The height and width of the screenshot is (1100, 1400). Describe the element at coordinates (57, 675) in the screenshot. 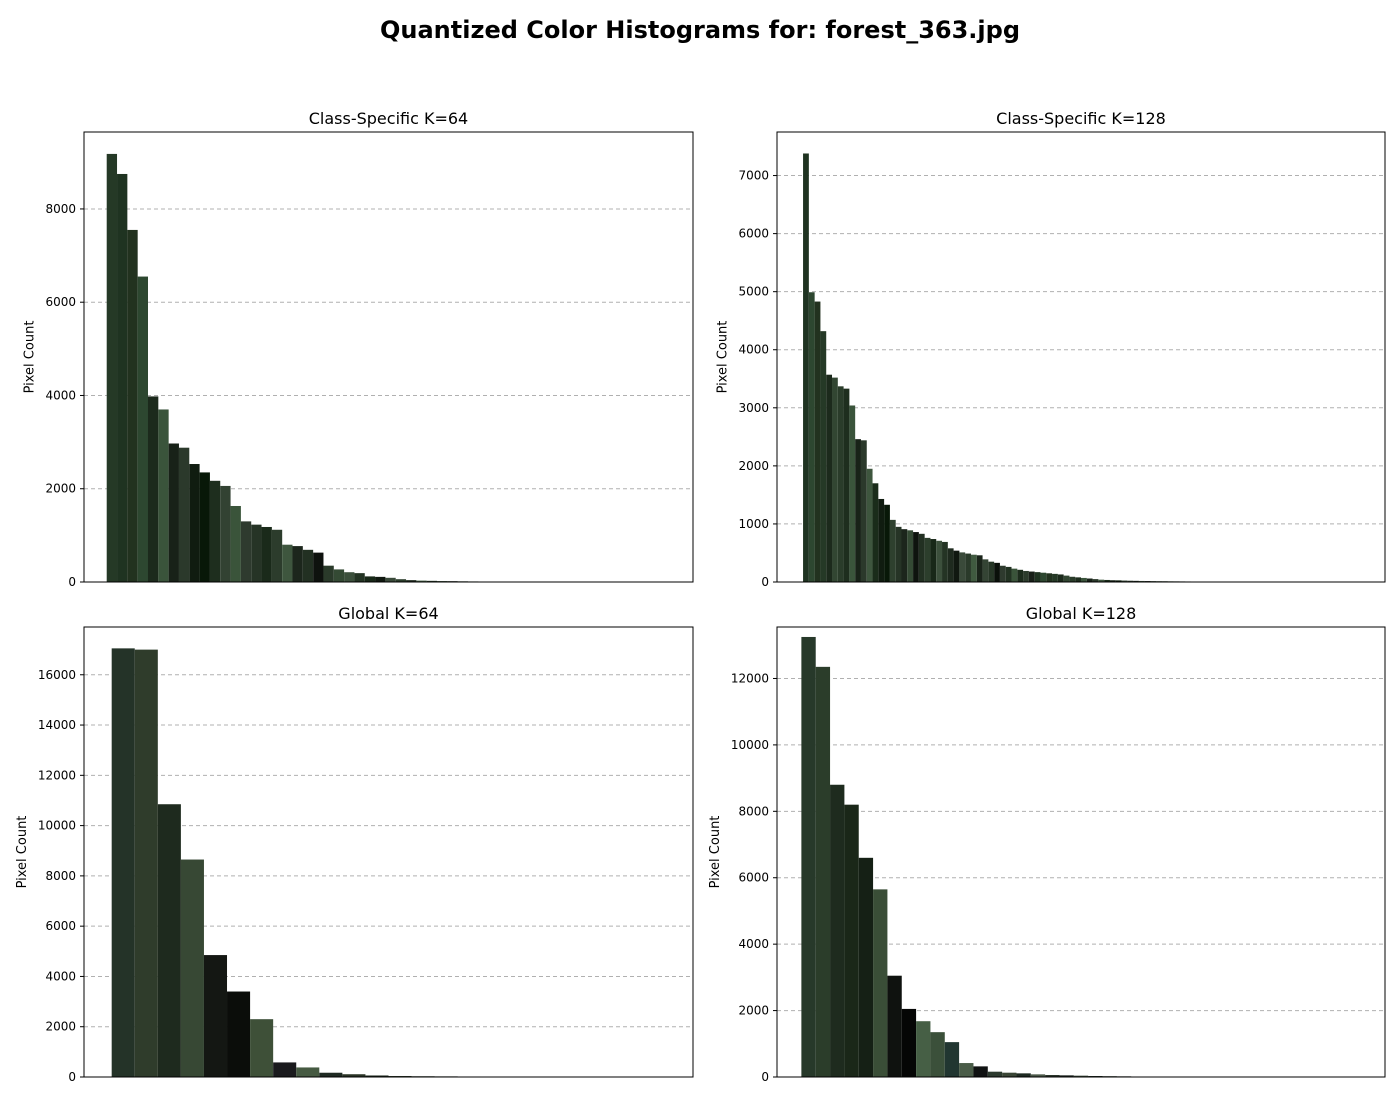

I see `y-tick-label: 16000` at that location.